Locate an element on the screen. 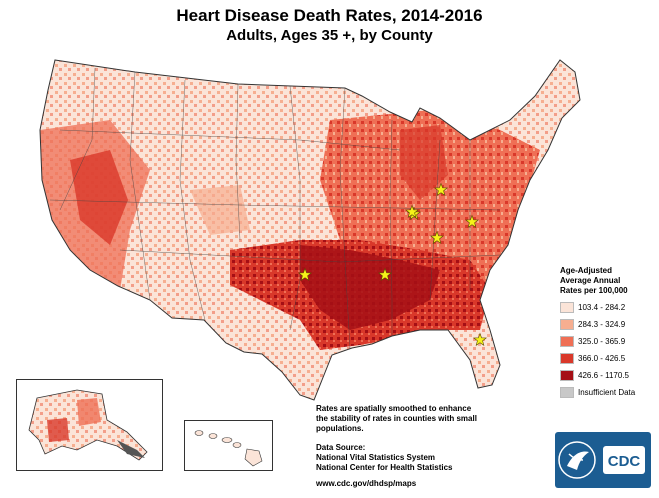 The height and width of the screenshot is (498, 659). legend-item: 325.0 - 365.9 is located at coordinates (609, 341).